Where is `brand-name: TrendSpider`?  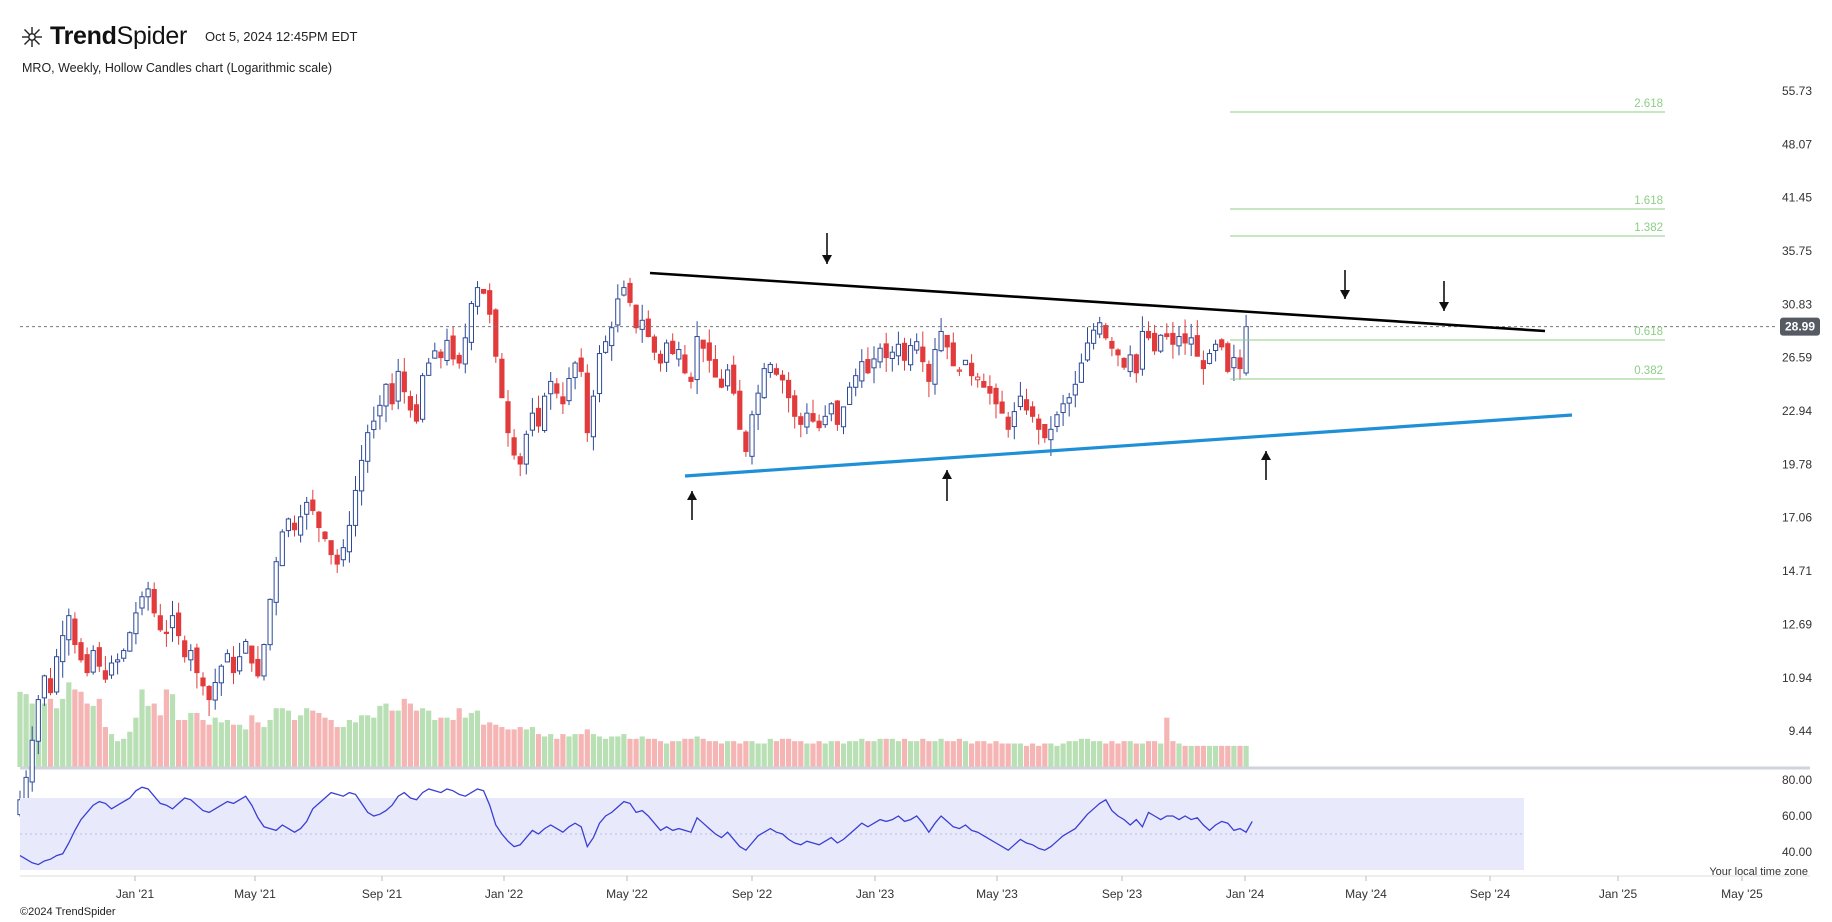
brand-name: TrendSpider is located at coordinates (119, 36).